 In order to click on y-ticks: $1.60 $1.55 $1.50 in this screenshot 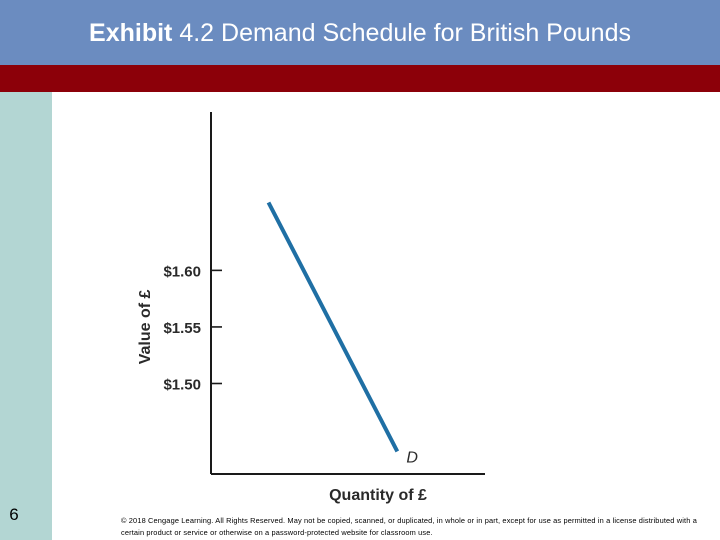, I will do `click(192, 328)`.